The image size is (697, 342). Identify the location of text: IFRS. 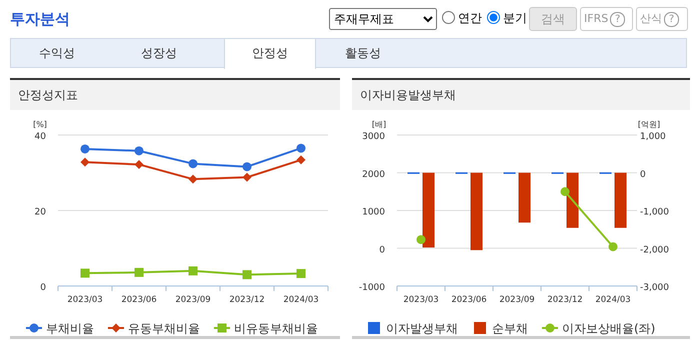
(596, 18).